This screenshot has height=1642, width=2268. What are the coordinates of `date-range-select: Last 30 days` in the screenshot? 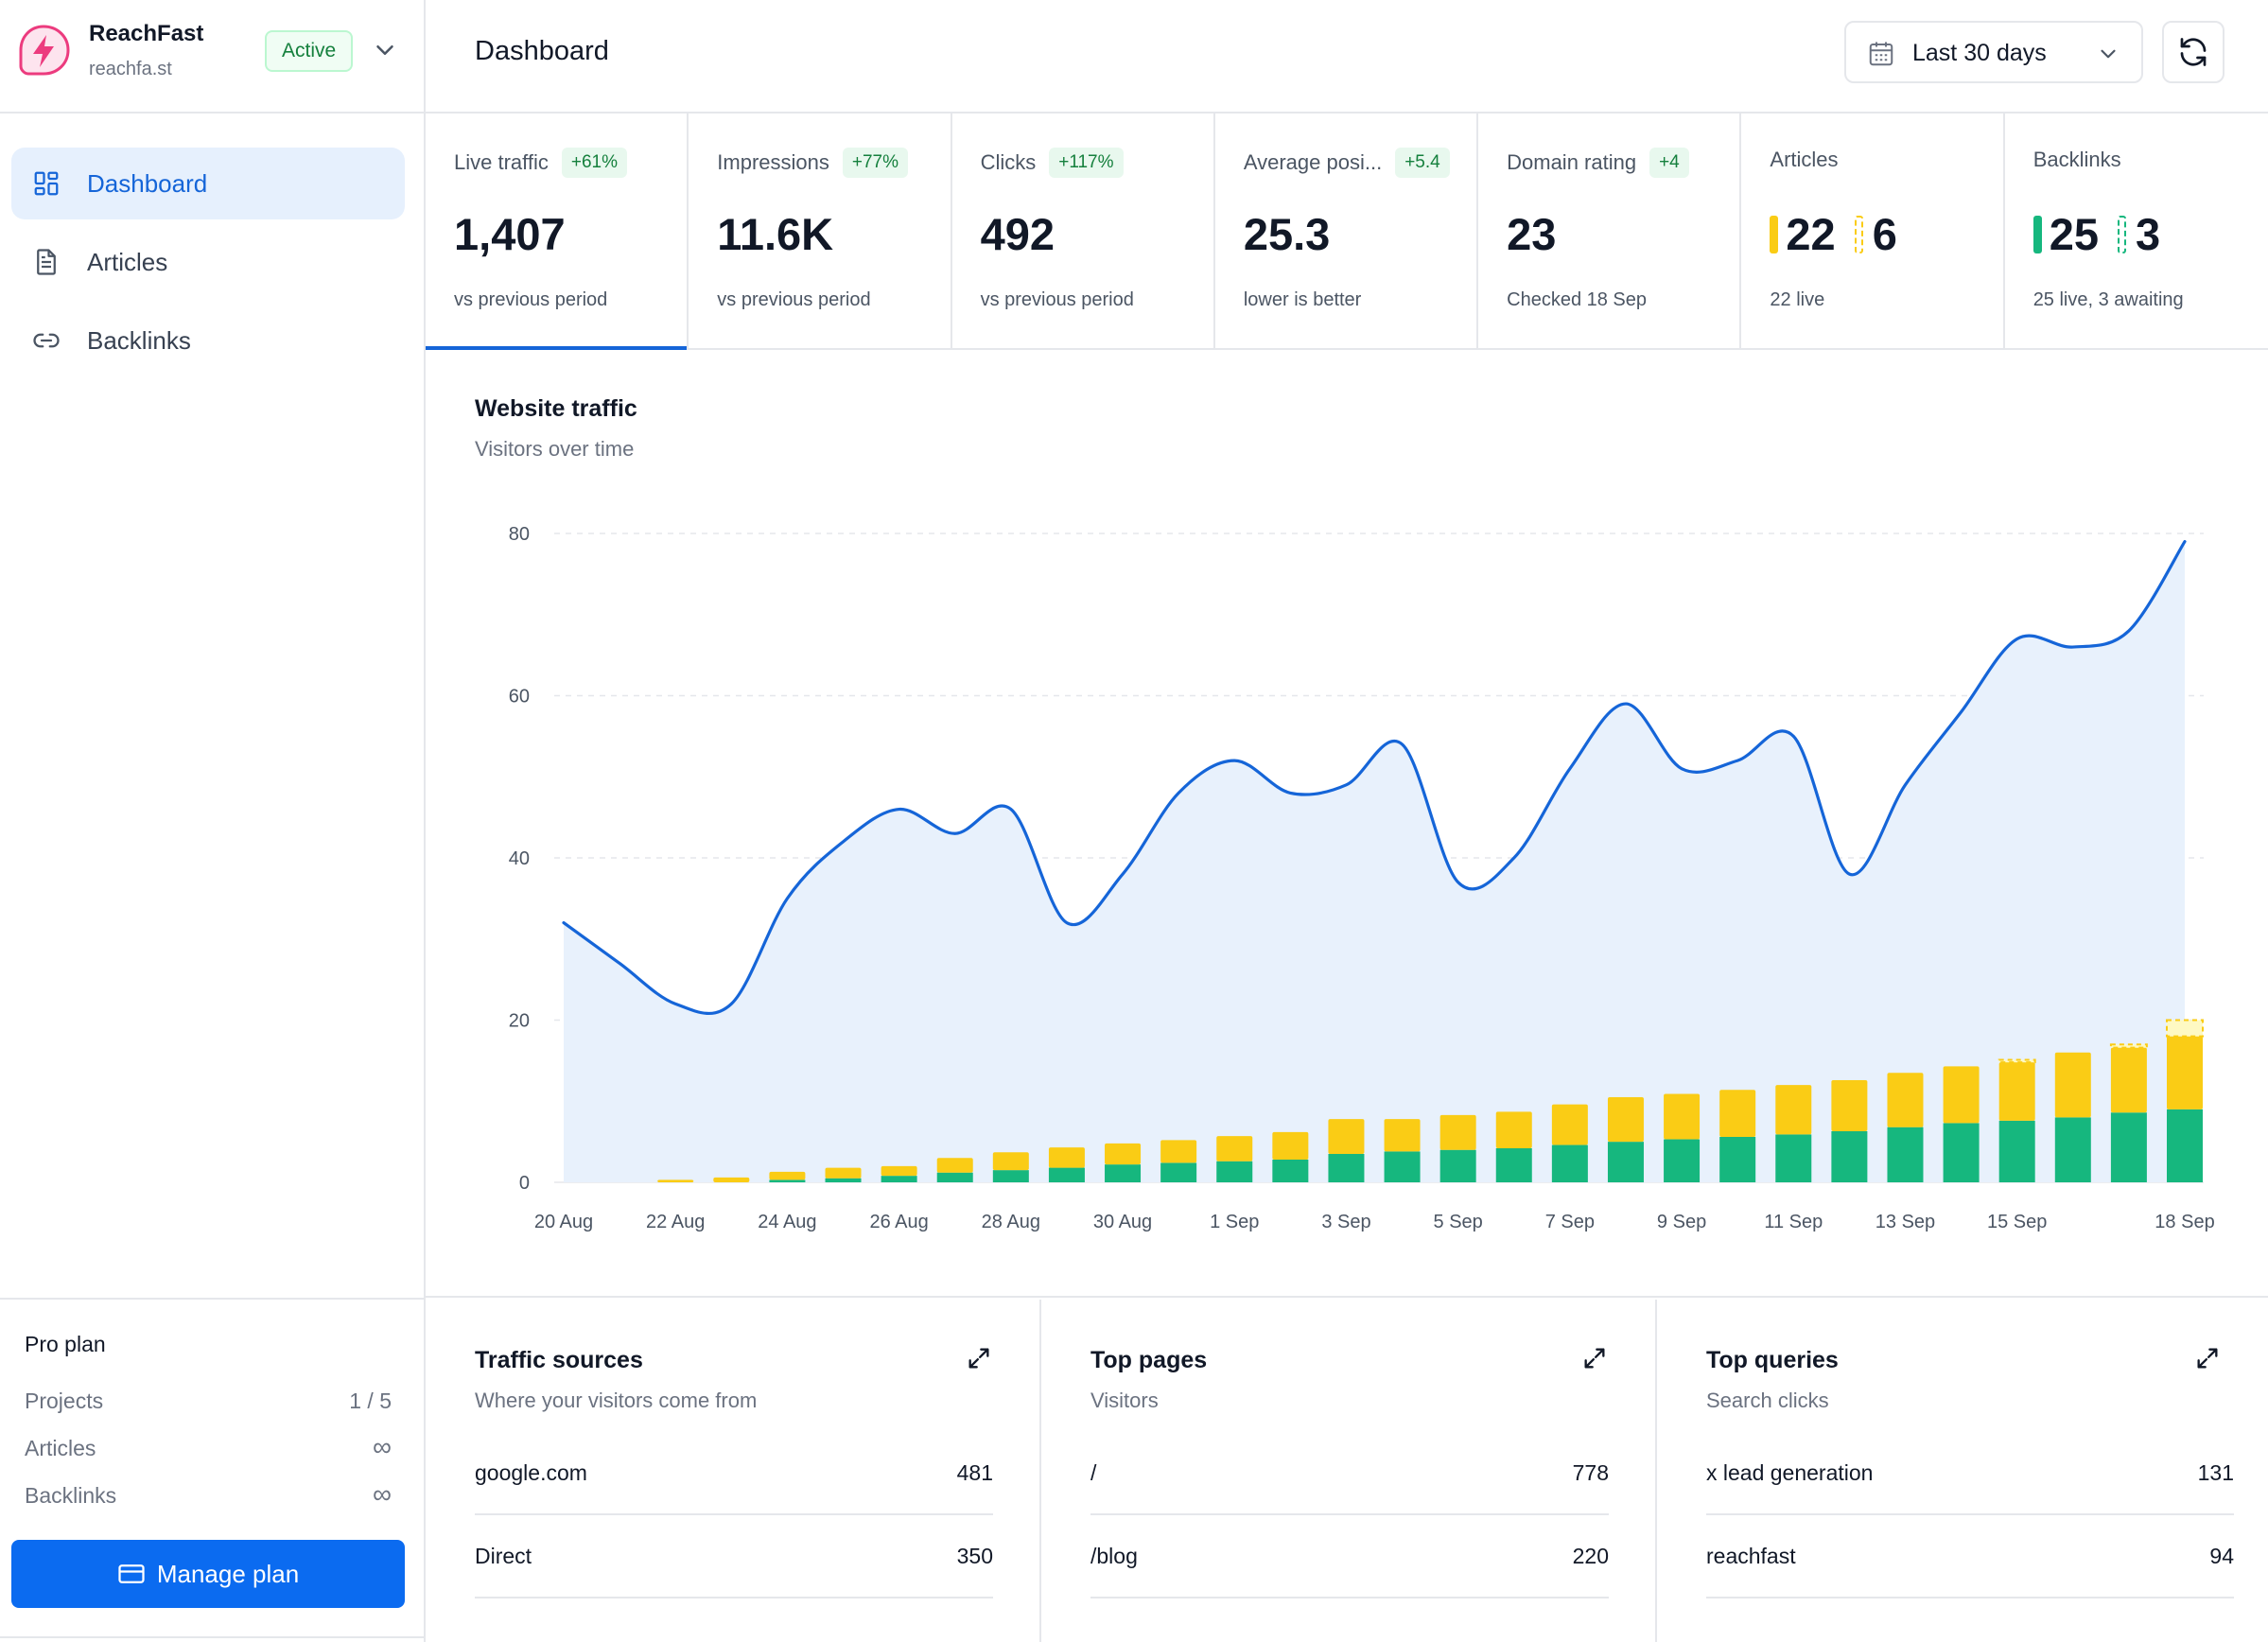 It's located at (1993, 52).